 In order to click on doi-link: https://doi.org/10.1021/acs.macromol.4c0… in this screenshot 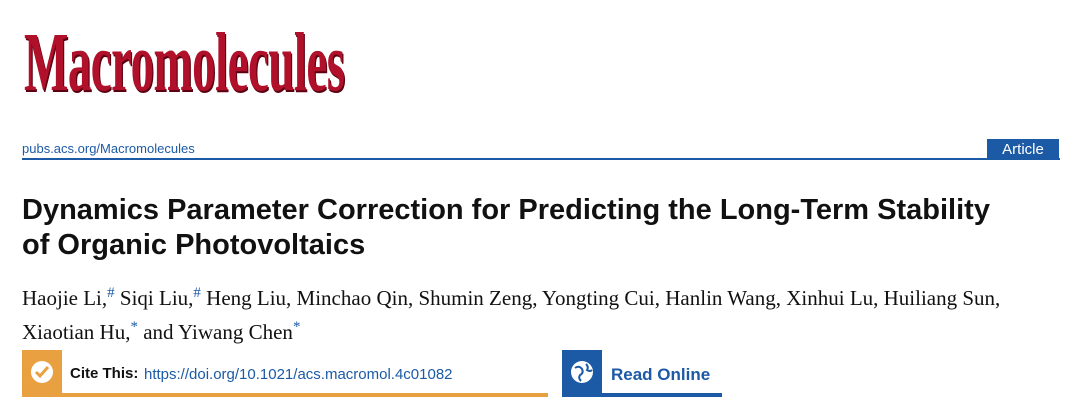, I will do `click(298, 374)`.